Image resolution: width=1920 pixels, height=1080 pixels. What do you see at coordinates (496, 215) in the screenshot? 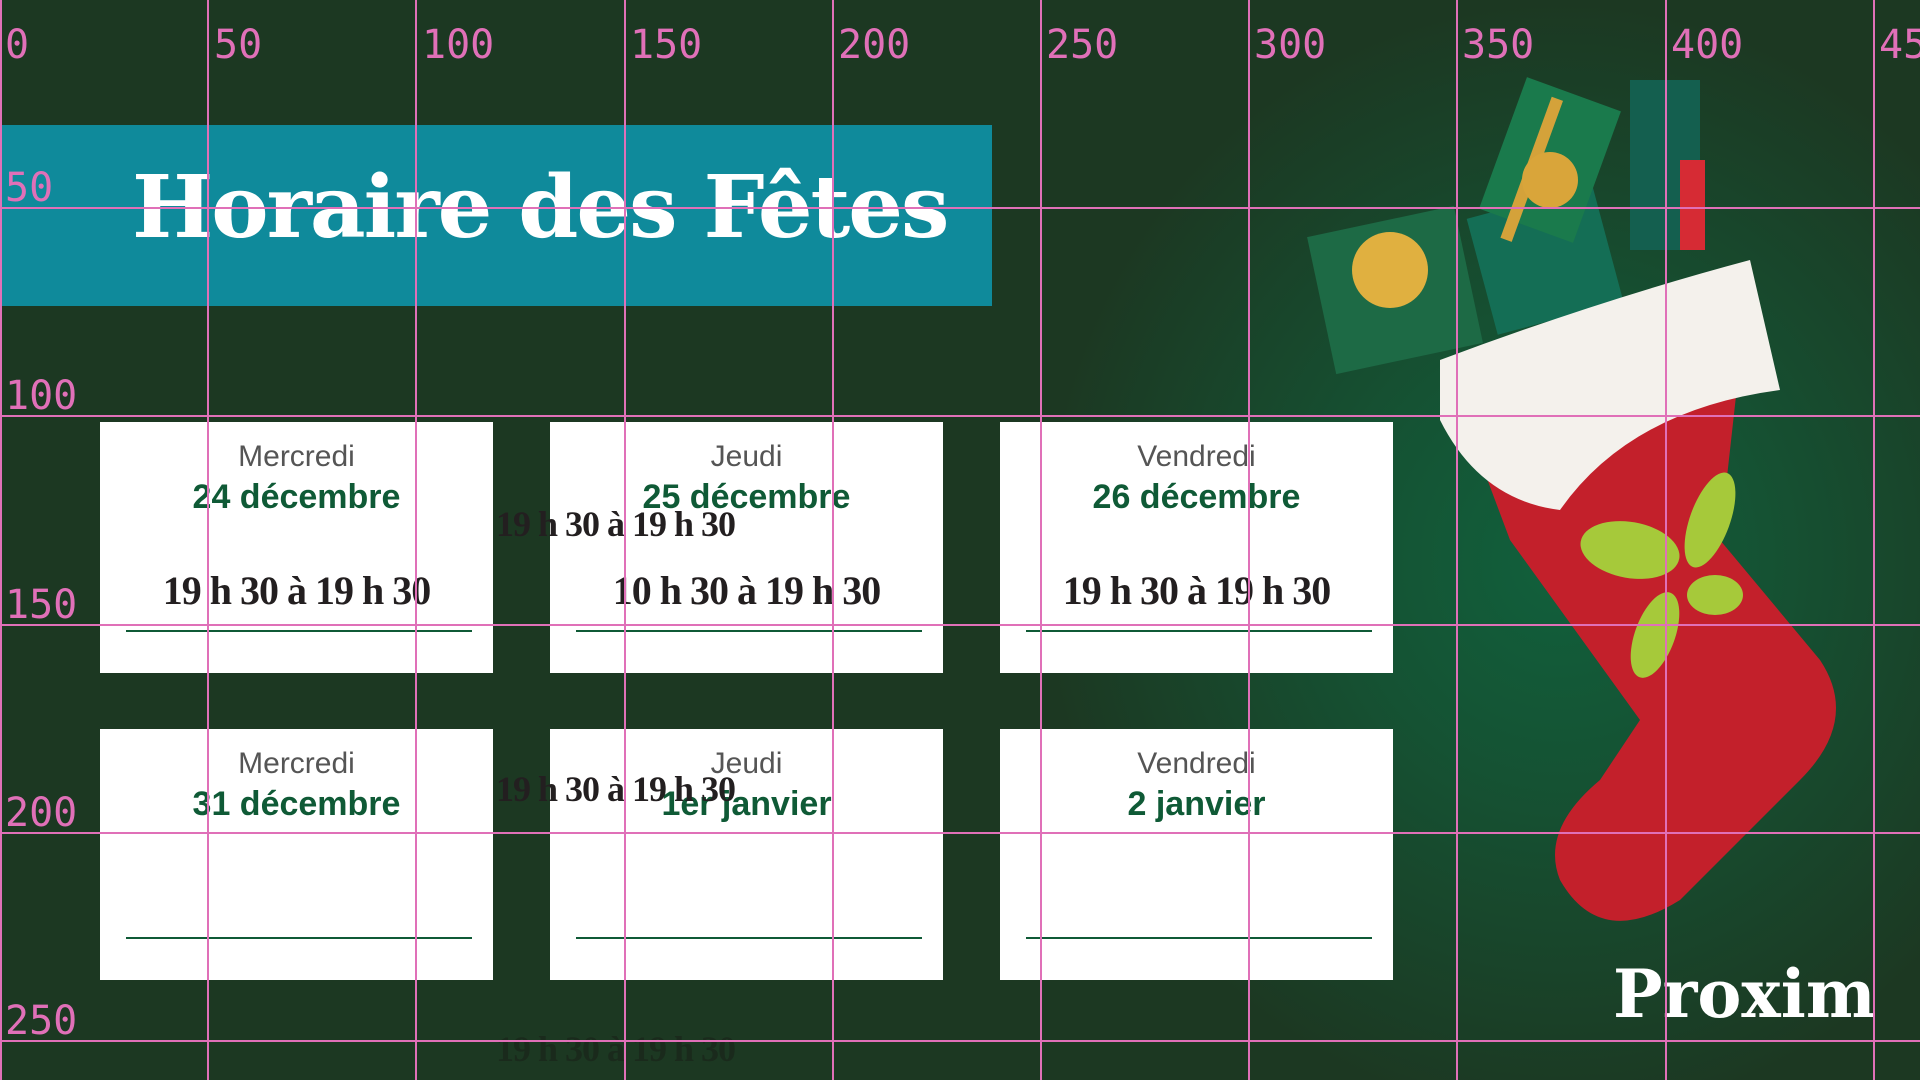
I see `title-banner` at bounding box center [496, 215].